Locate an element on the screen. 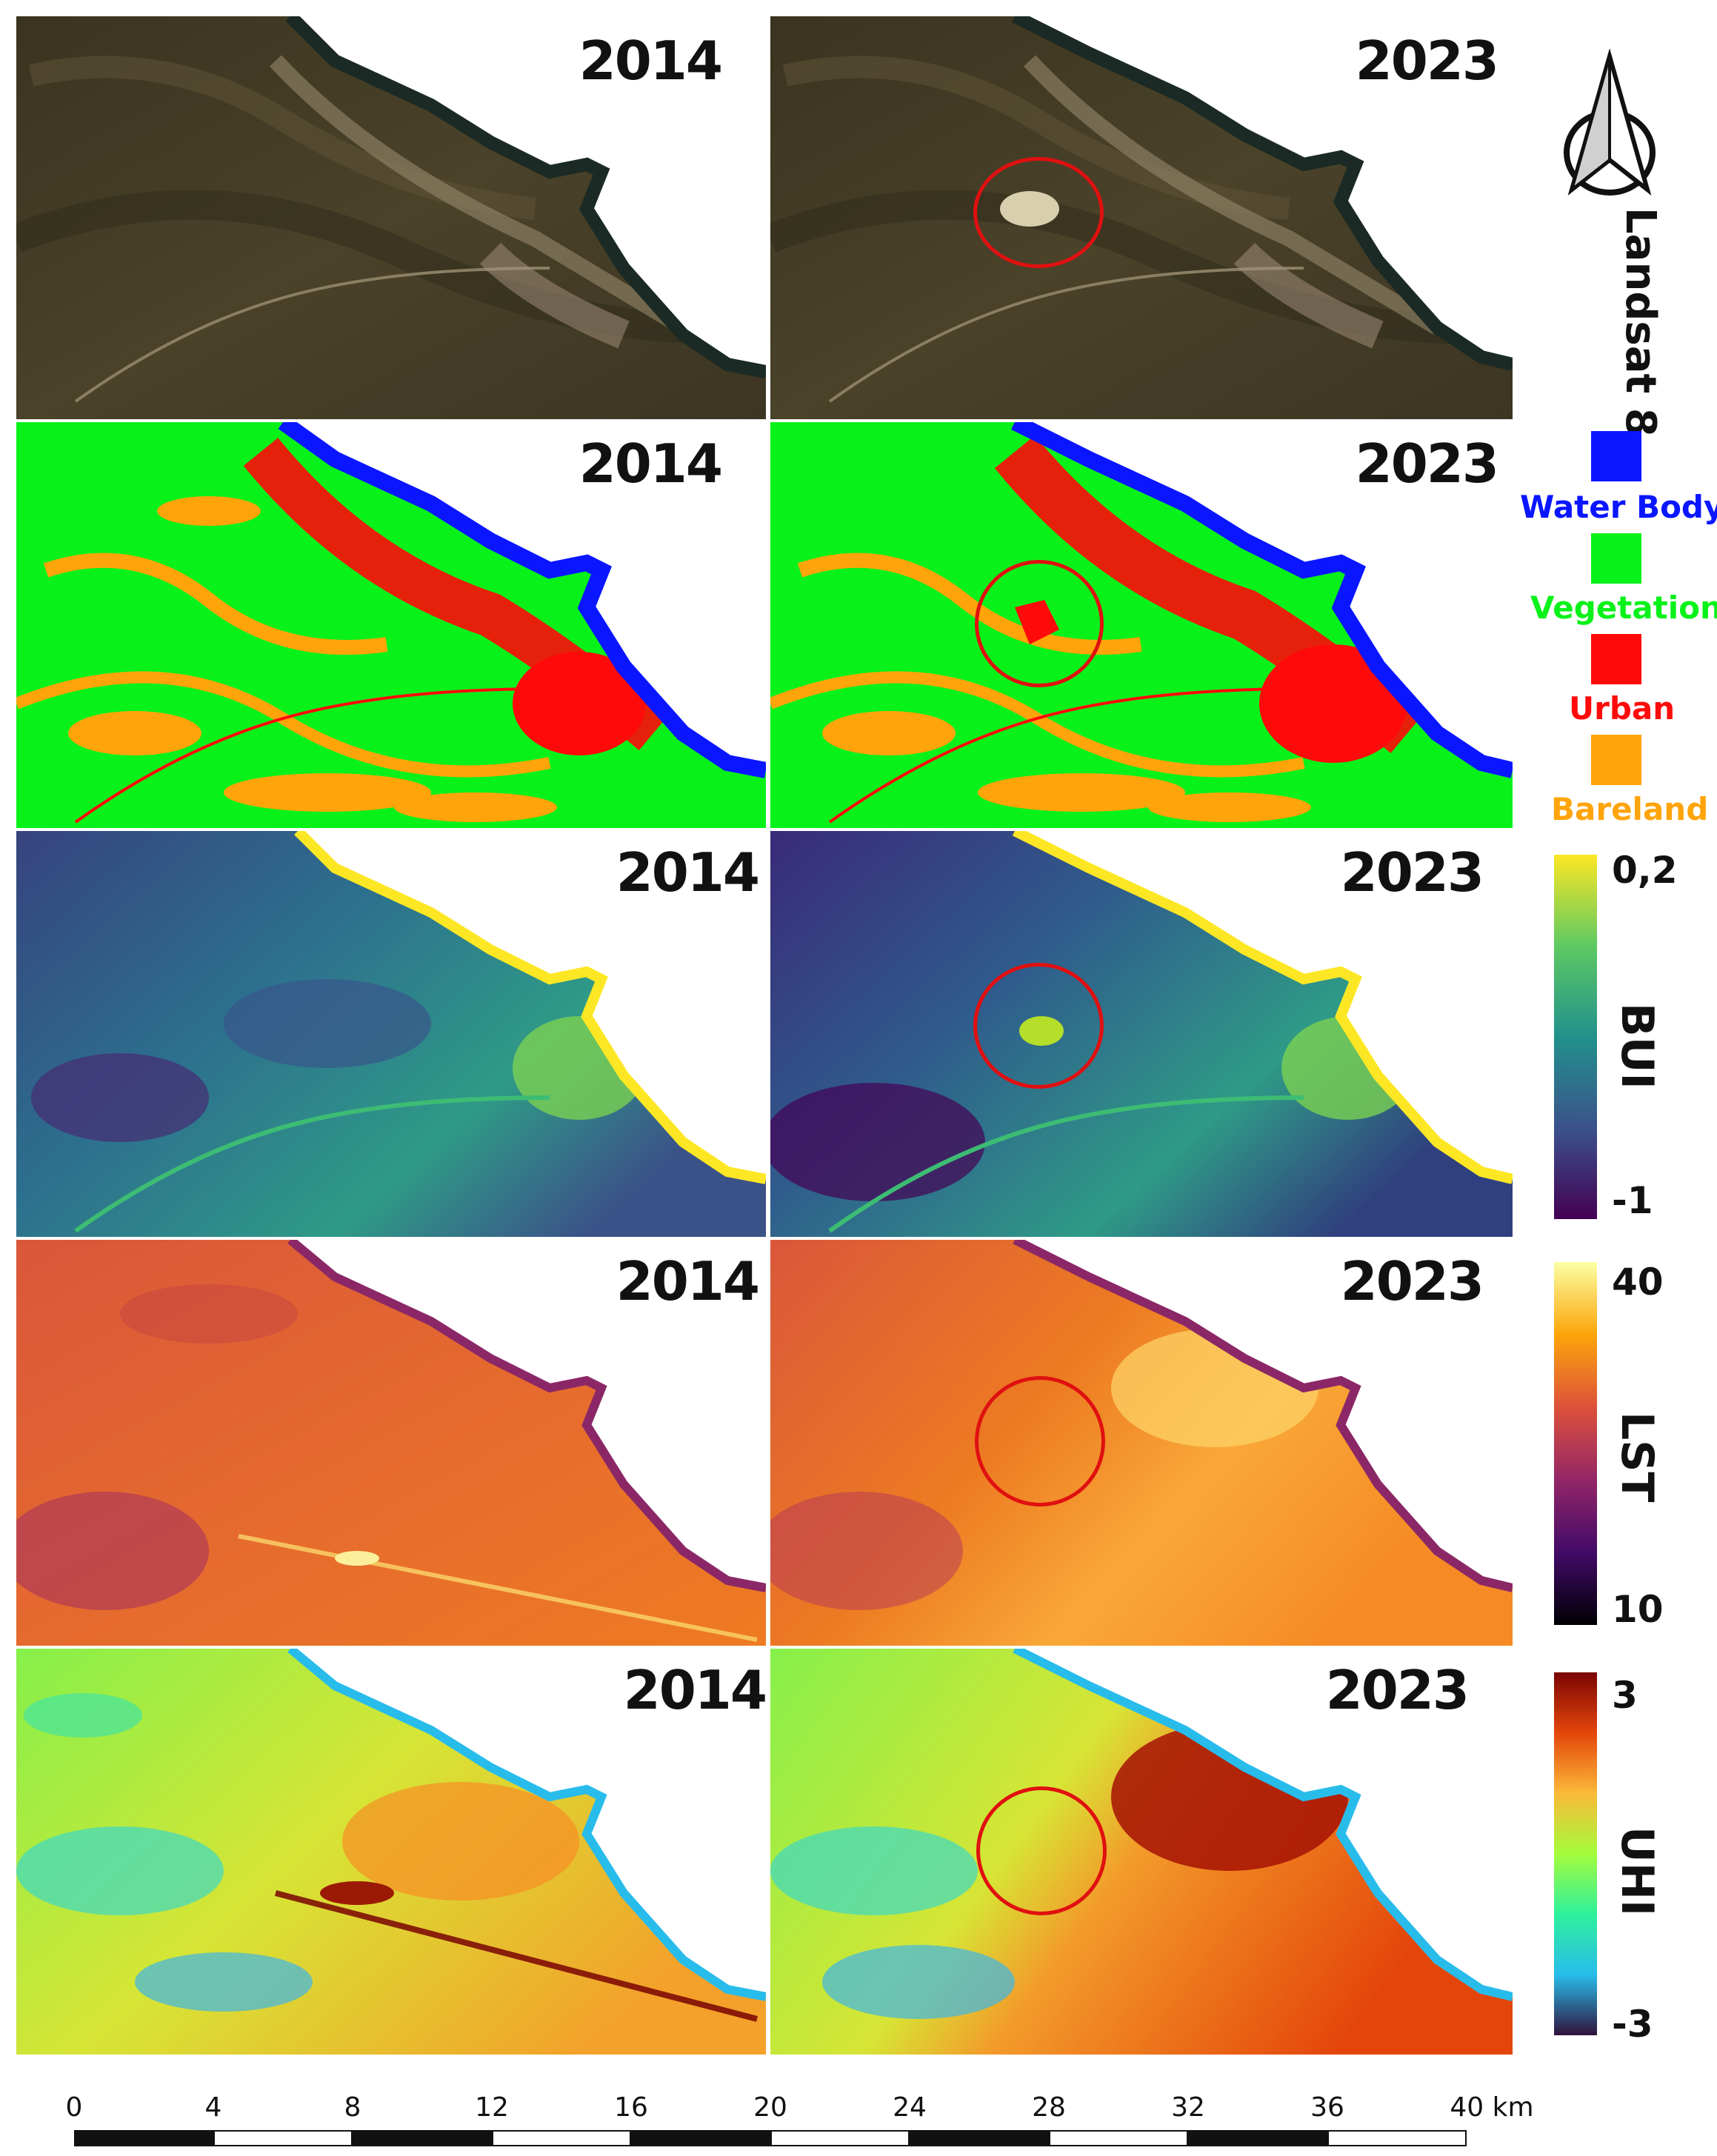 The image size is (1717, 2156). scale-bar-tick-label: 4 is located at coordinates (213, 2107).